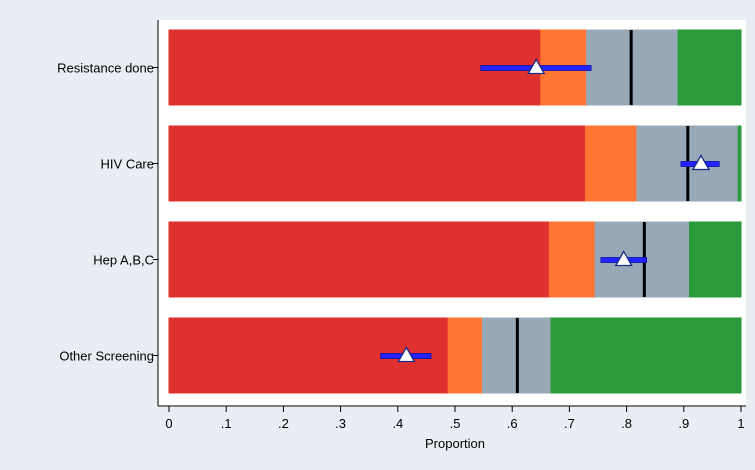 The height and width of the screenshot is (470, 755). What do you see at coordinates (226, 423) in the screenshot?
I see `x-tick-label: .1` at bounding box center [226, 423].